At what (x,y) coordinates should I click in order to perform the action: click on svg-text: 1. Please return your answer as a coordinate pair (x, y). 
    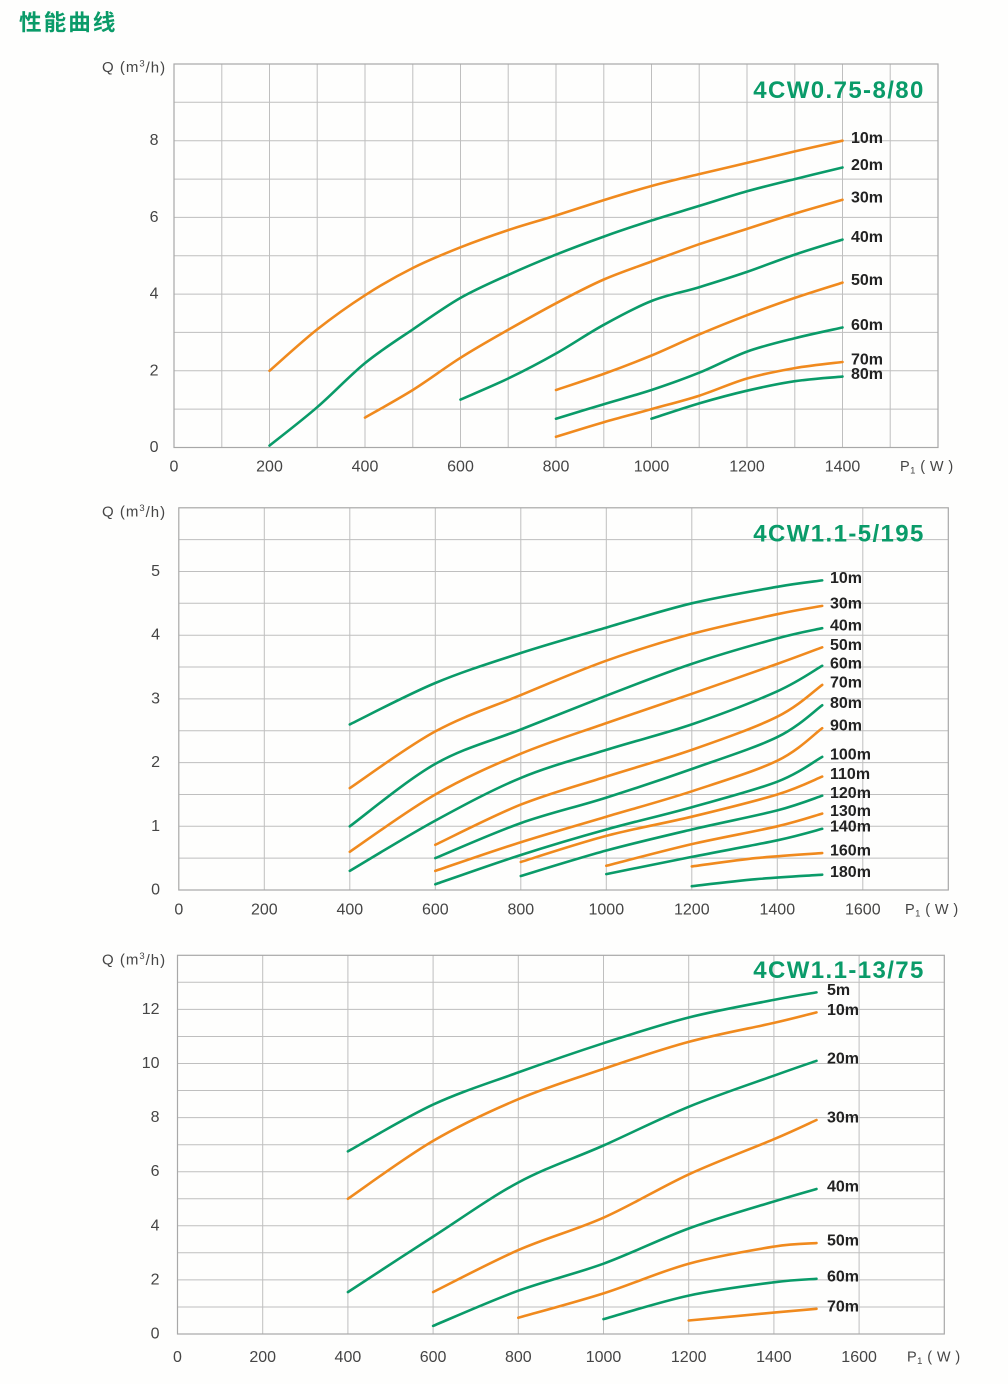
    Looking at the image, I should click on (155, 826).